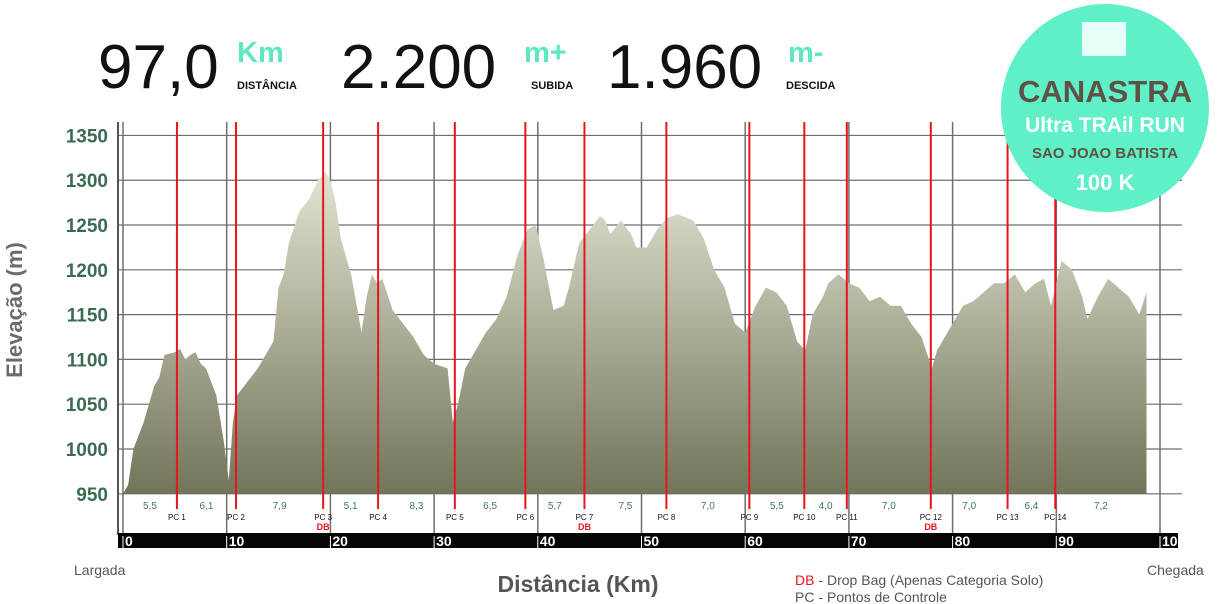  What do you see at coordinates (859, 541) in the screenshot?
I see `x-tick-label: 70` at bounding box center [859, 541].